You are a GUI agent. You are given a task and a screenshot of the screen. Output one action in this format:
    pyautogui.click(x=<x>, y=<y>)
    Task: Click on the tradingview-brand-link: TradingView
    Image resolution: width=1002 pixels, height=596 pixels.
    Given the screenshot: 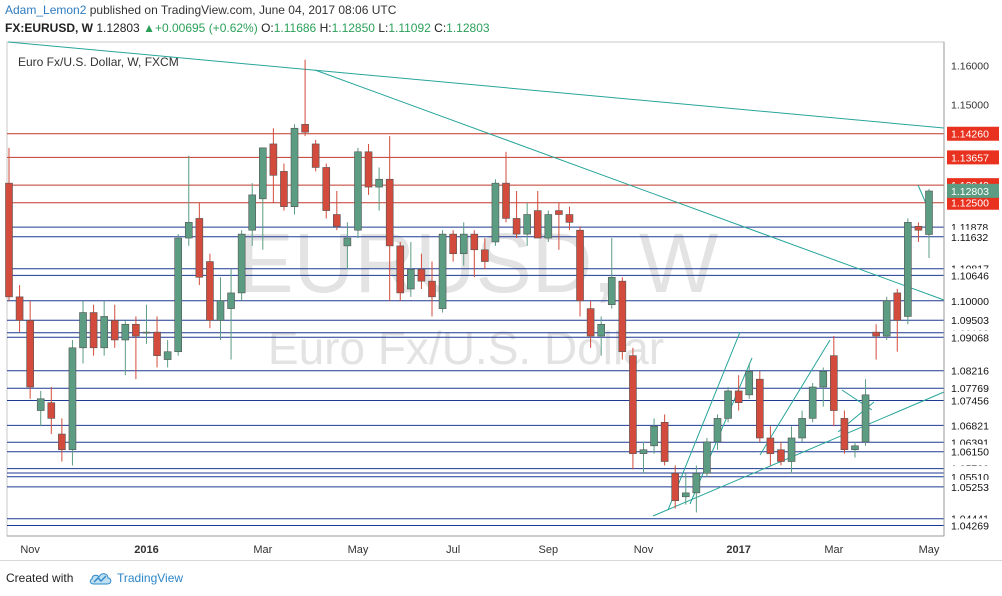 What is the action you would take?
    pyautogui.click(x=150, y=578)
    